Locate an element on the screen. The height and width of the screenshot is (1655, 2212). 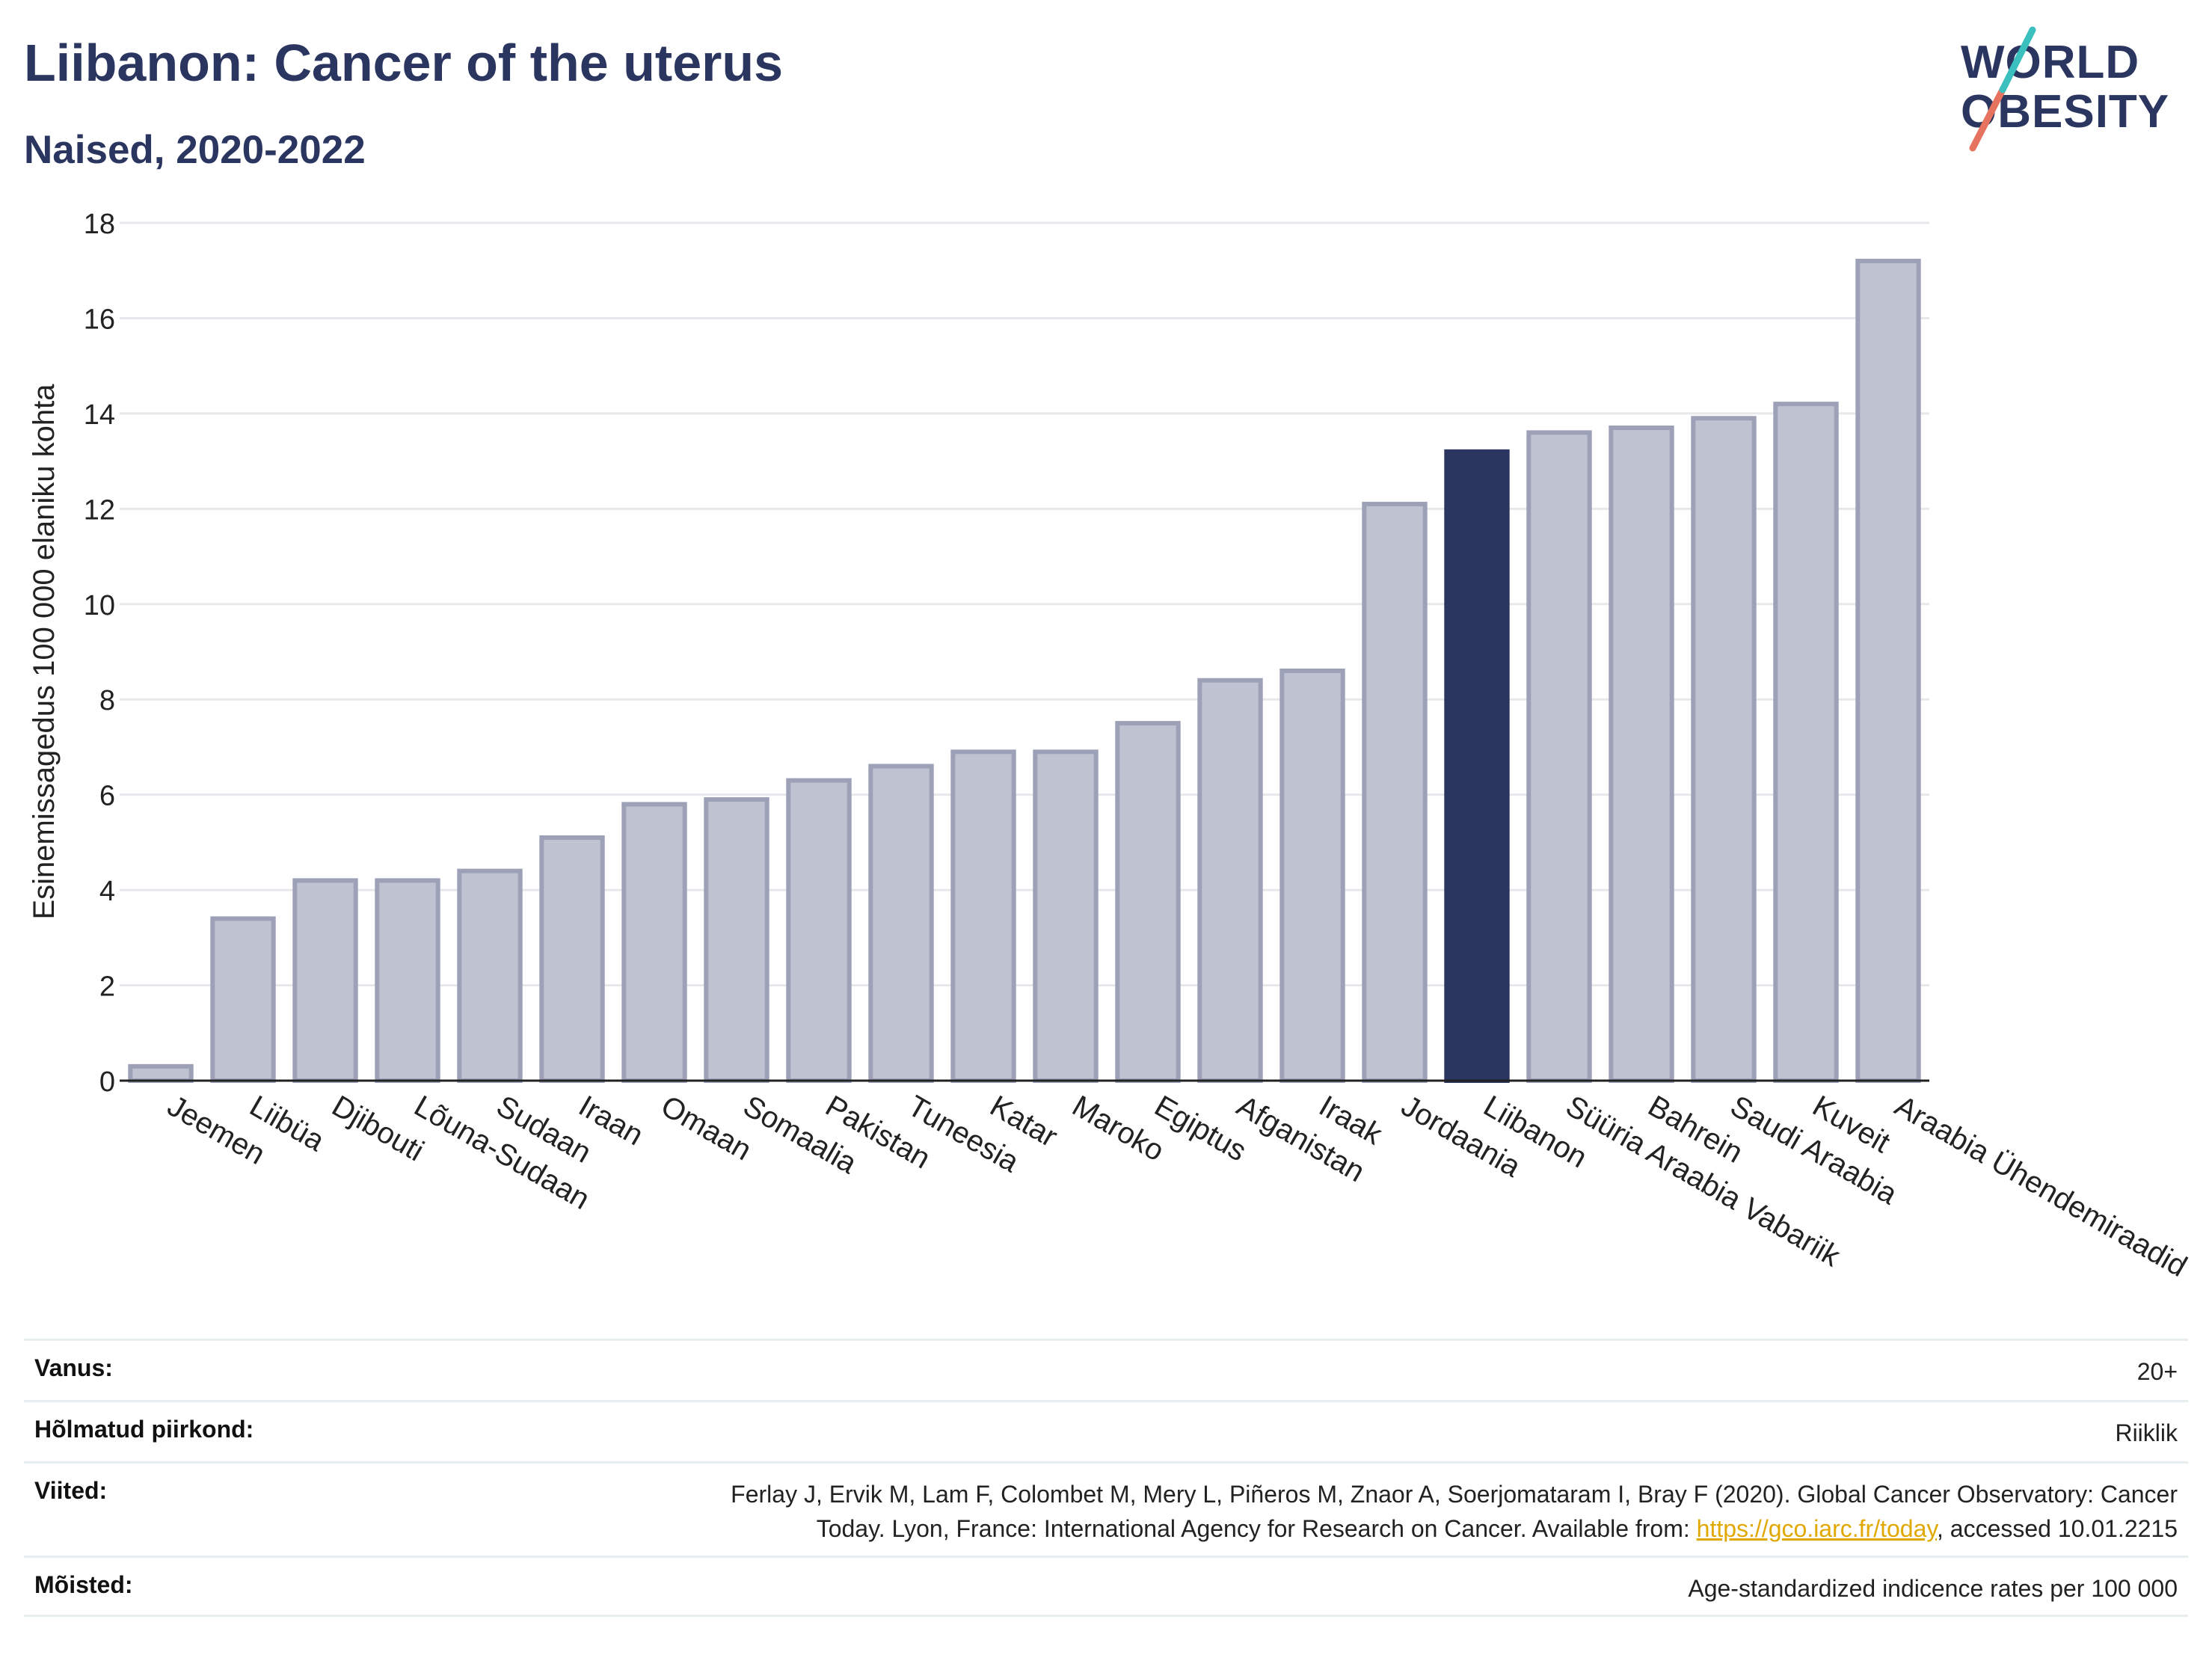
y-axis-title: Esinemissagedus 100 000 elaniku kohta is located at coordinates (44, 652).